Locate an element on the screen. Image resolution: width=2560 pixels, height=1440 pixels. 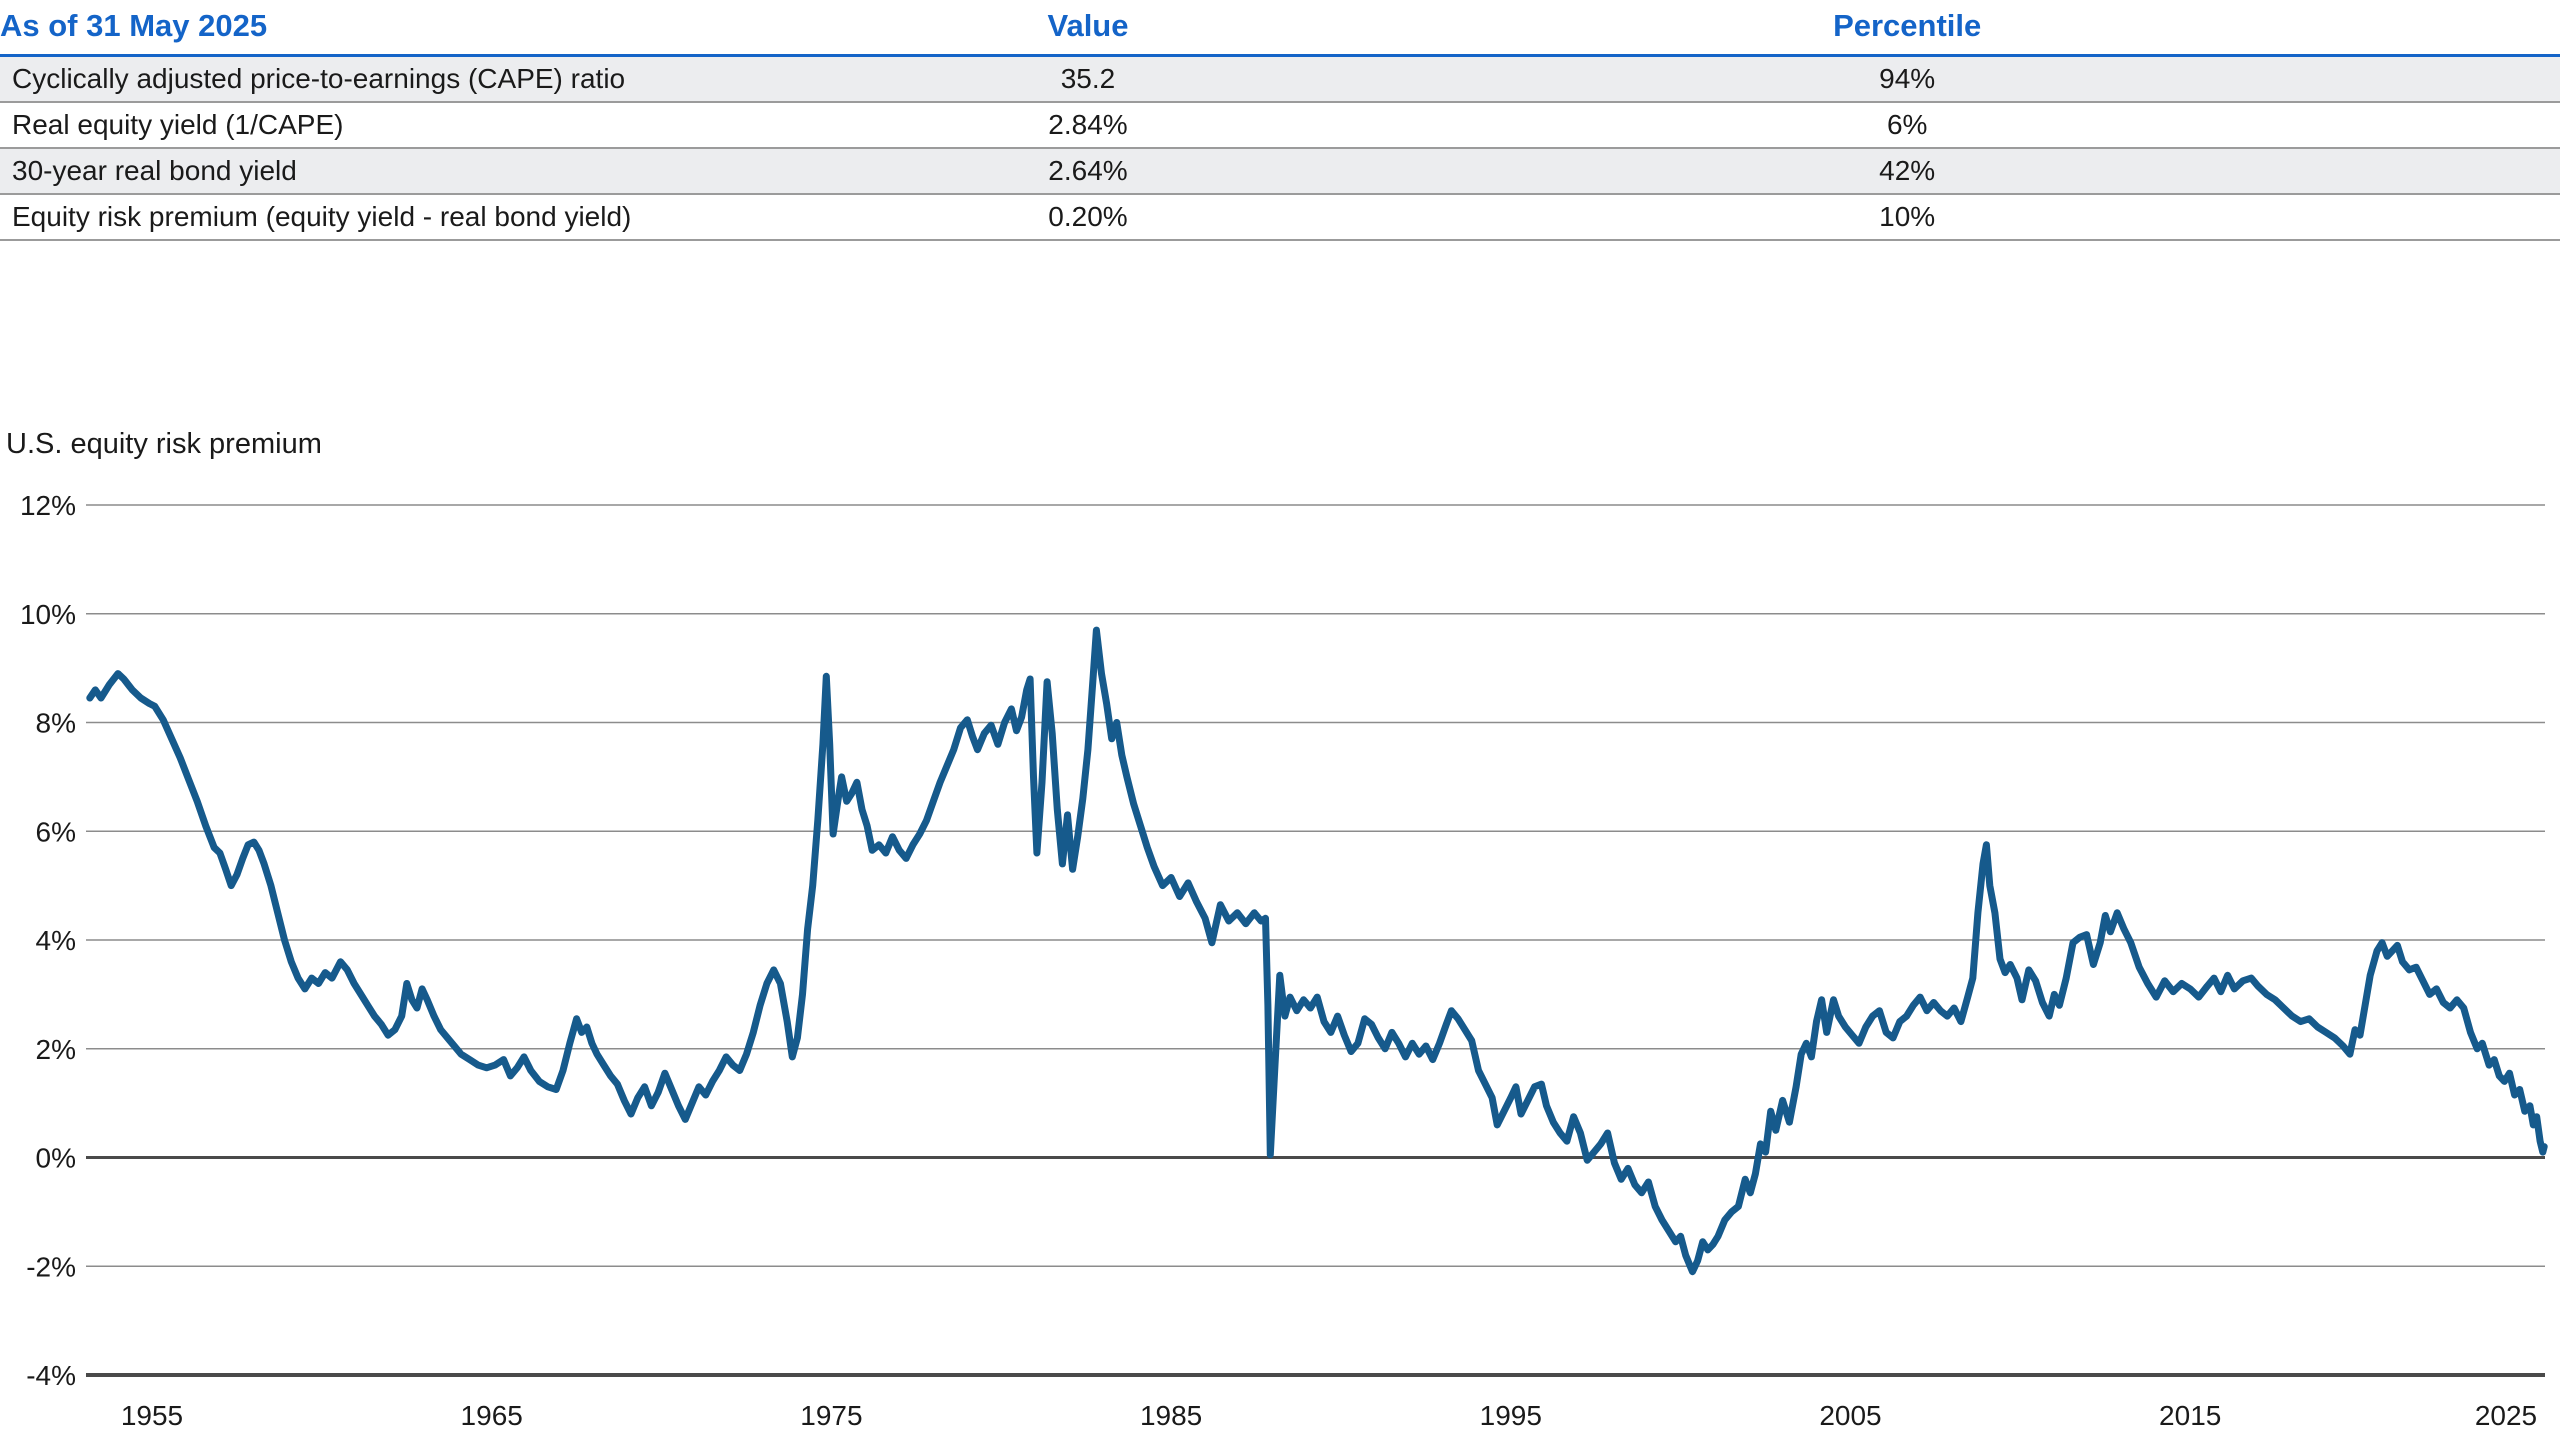
x-axis-tick-label: 1955 is located at coordinates (152, 1415).